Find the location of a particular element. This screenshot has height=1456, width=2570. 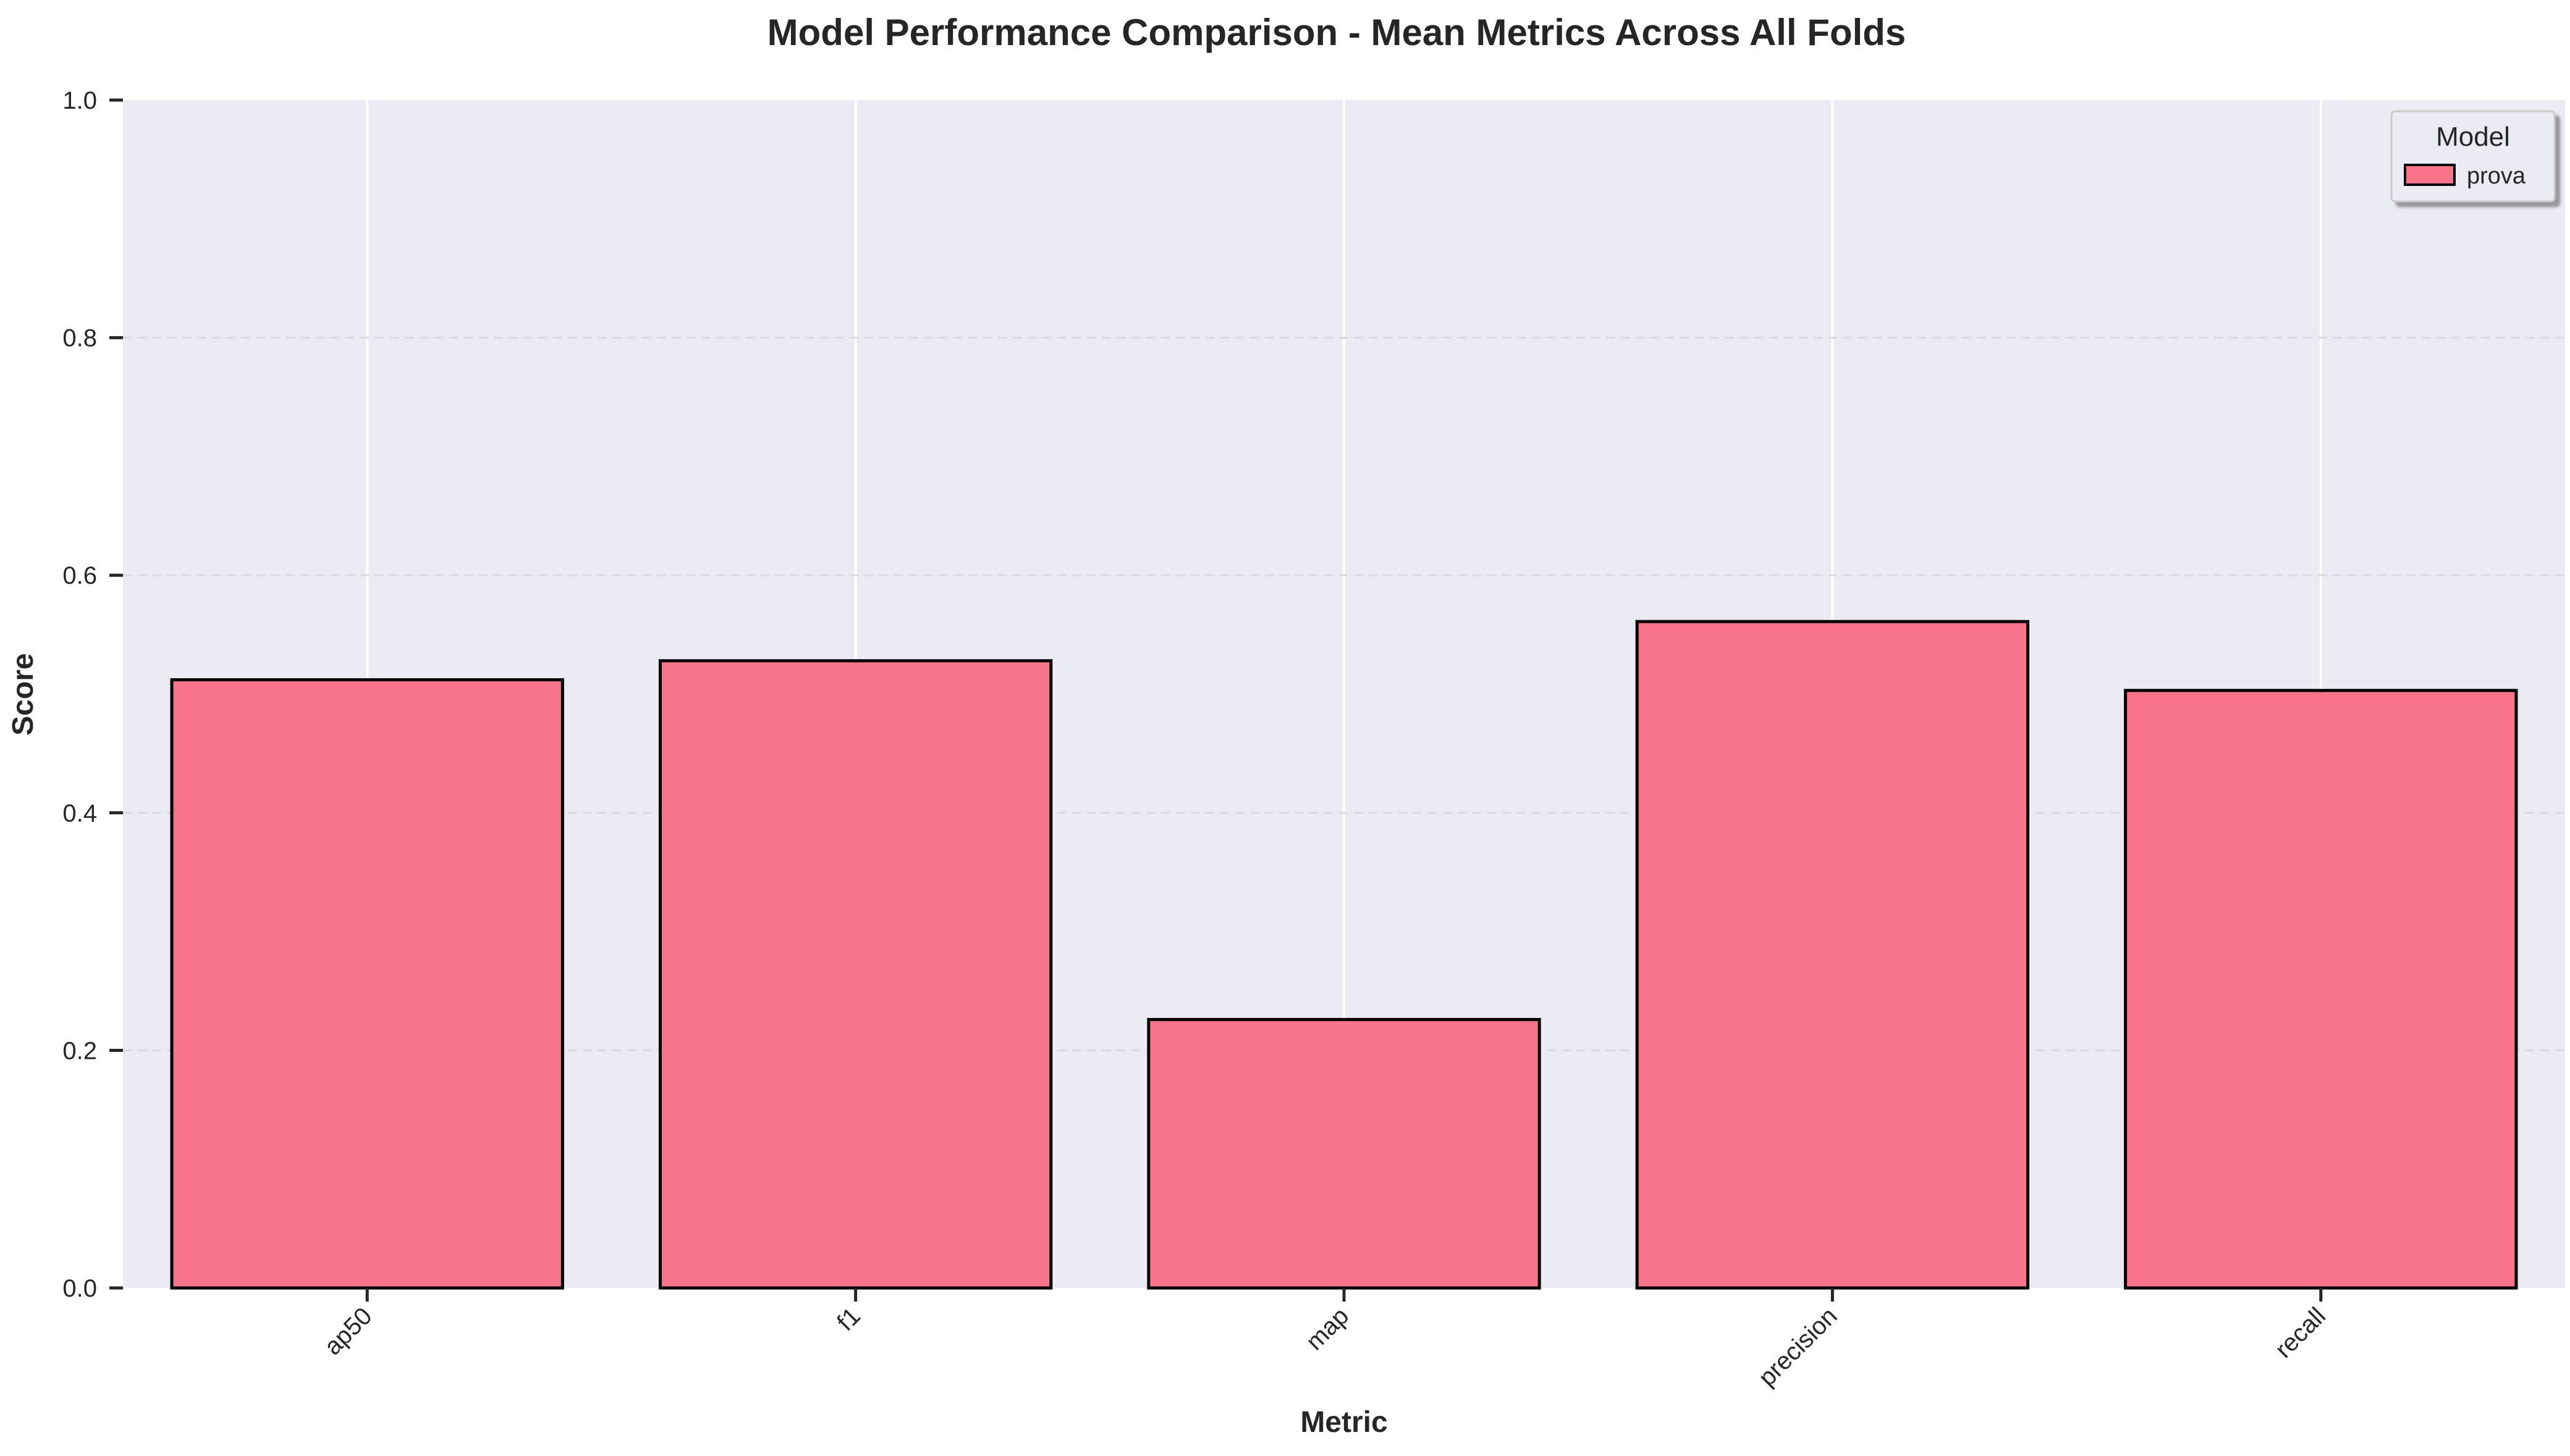

legend-title: Model is located at coordinates (2473, 137).